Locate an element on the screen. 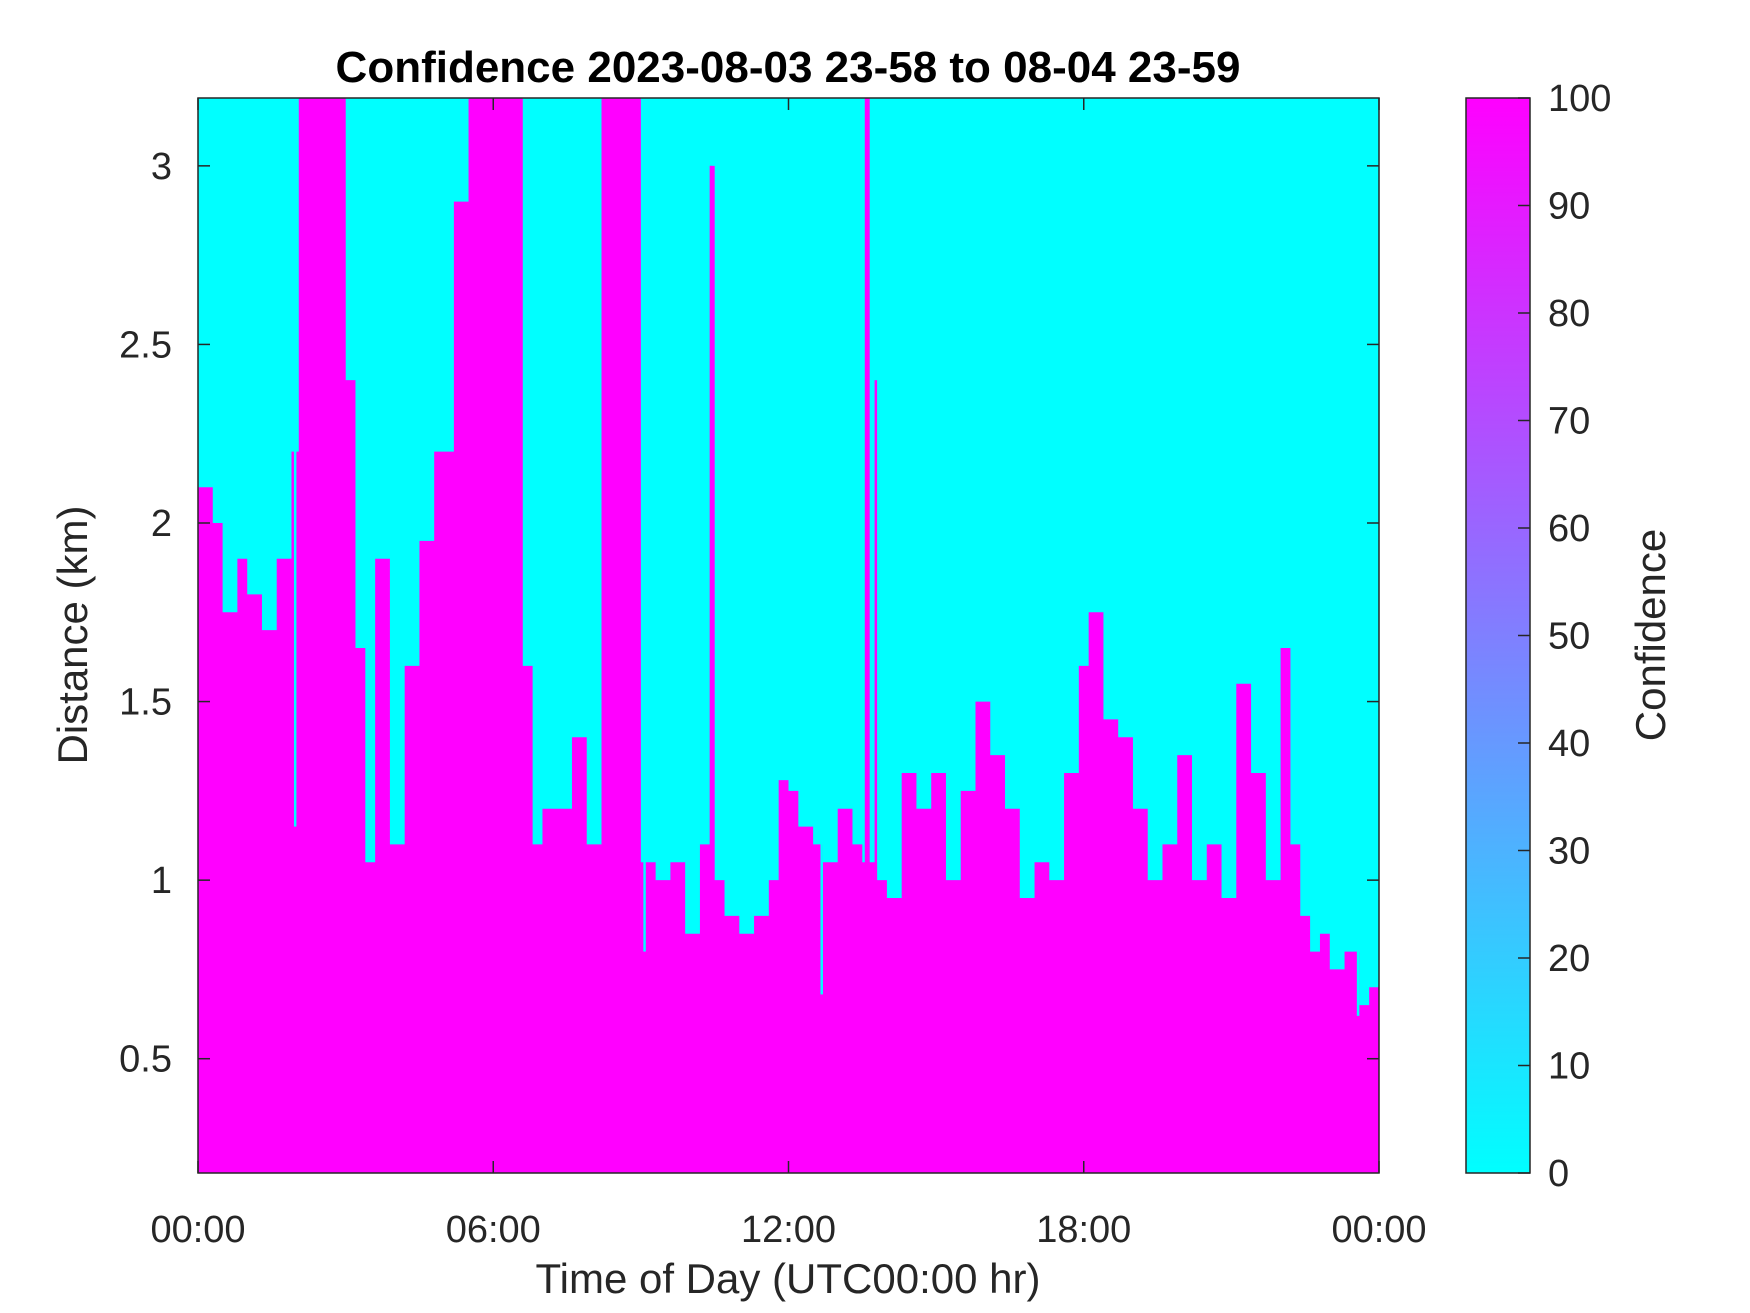 The image size is (1750, 1313). x-axis-label: Time of Day (UTC00:00 hr) is located at coordinates (788, 1278).